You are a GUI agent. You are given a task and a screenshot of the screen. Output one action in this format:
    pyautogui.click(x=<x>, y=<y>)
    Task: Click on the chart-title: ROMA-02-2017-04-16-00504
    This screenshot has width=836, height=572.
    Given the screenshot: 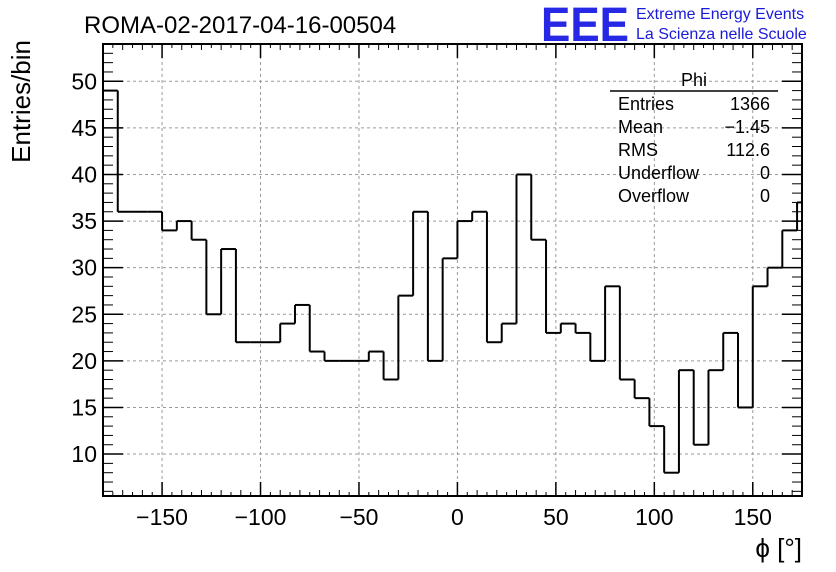 What is the action you would take?
    pyautogui.click(x=240, y=25)
    